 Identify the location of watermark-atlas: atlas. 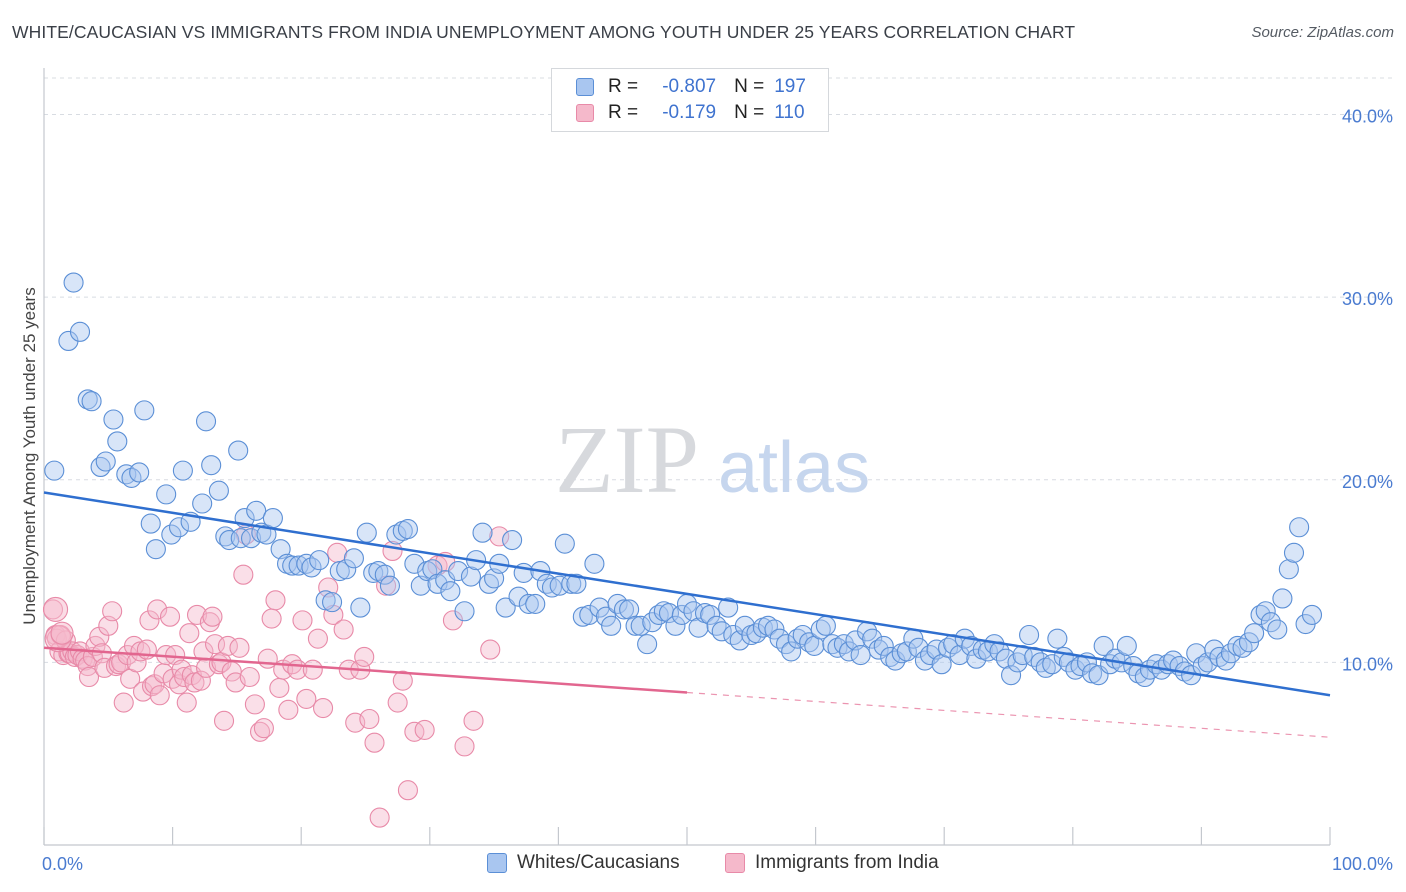
(794, 468).